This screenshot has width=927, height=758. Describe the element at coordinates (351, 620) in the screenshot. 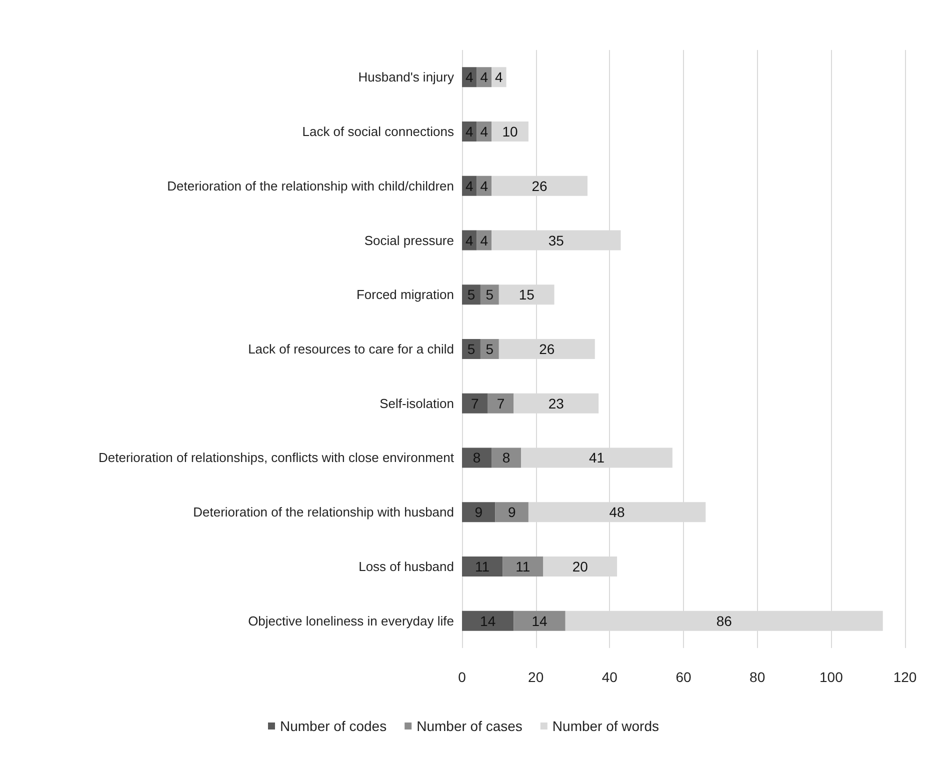

I see `y-tick-label: Objective loneliness in everyday life` at that location.